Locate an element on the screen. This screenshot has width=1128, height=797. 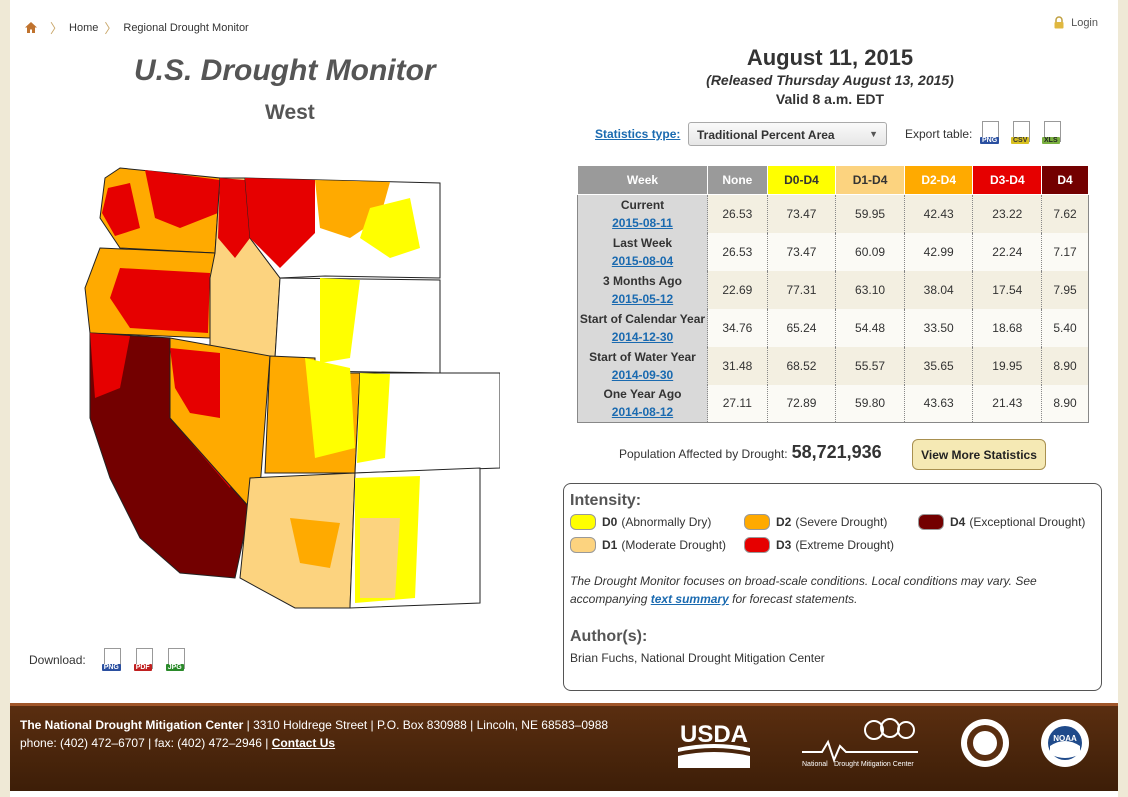
week-label: Current is located at coordinates (642, 204).